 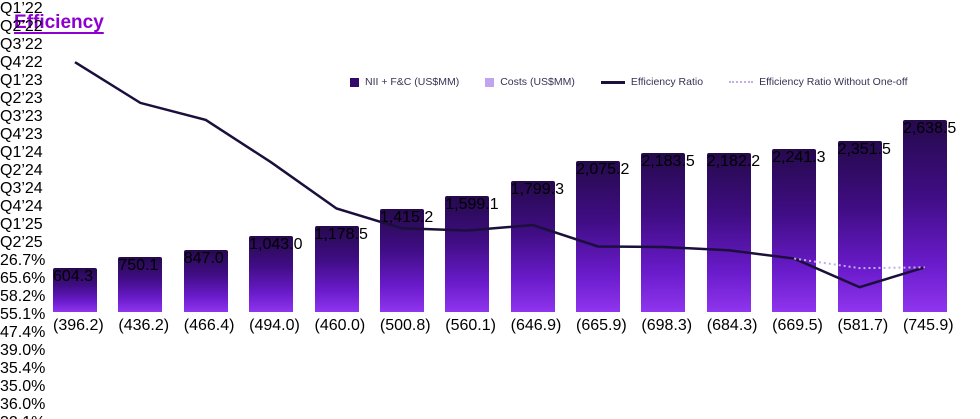 I want to click on legend-item-ratio-without-oneoff: Efficiency Ratio Without One-off, so click(x=818, y=82).